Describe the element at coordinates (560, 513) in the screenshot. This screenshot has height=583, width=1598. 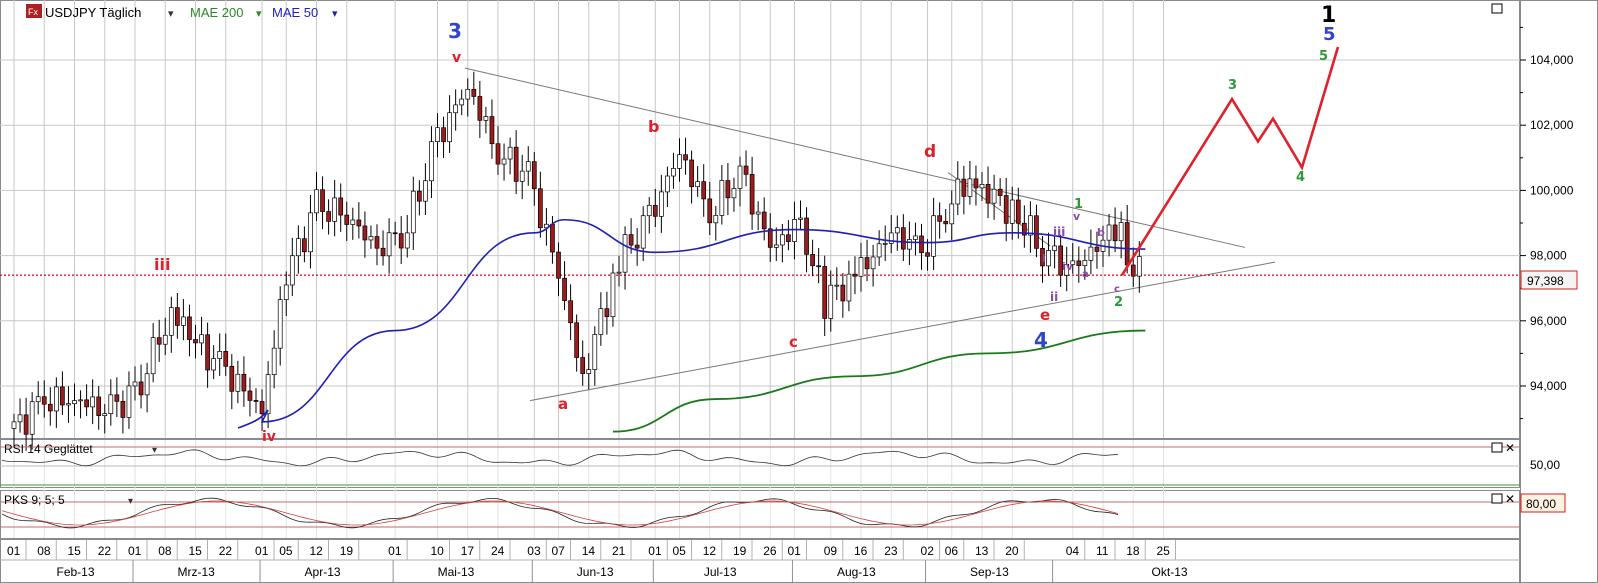
I see `pks-k-line` at that location.